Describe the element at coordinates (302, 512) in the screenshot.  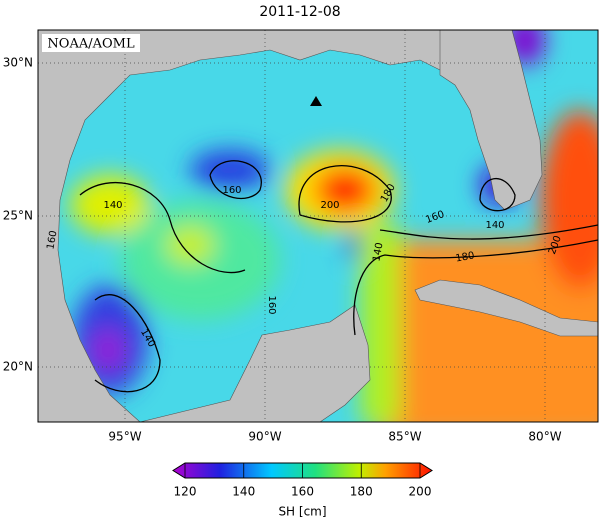
I see `colorbar-label: SH [cm]` at that location.